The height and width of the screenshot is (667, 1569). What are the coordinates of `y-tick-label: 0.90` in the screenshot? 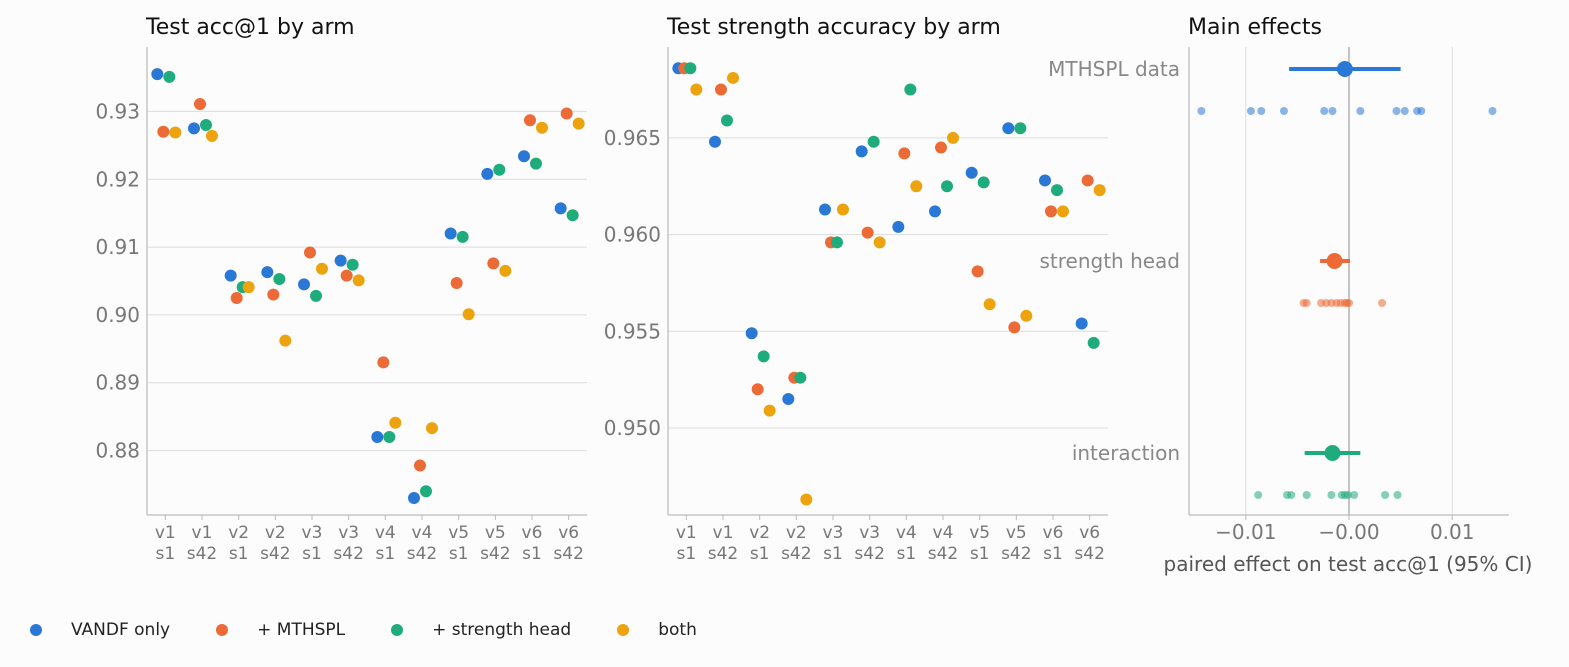 It's located at (117, 315).